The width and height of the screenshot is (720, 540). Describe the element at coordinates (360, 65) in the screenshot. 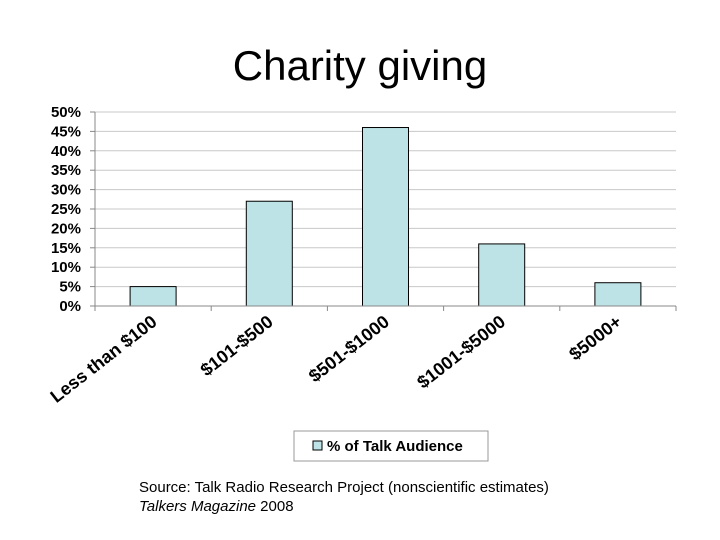

I see `chart-title: Charity giving` at that location.